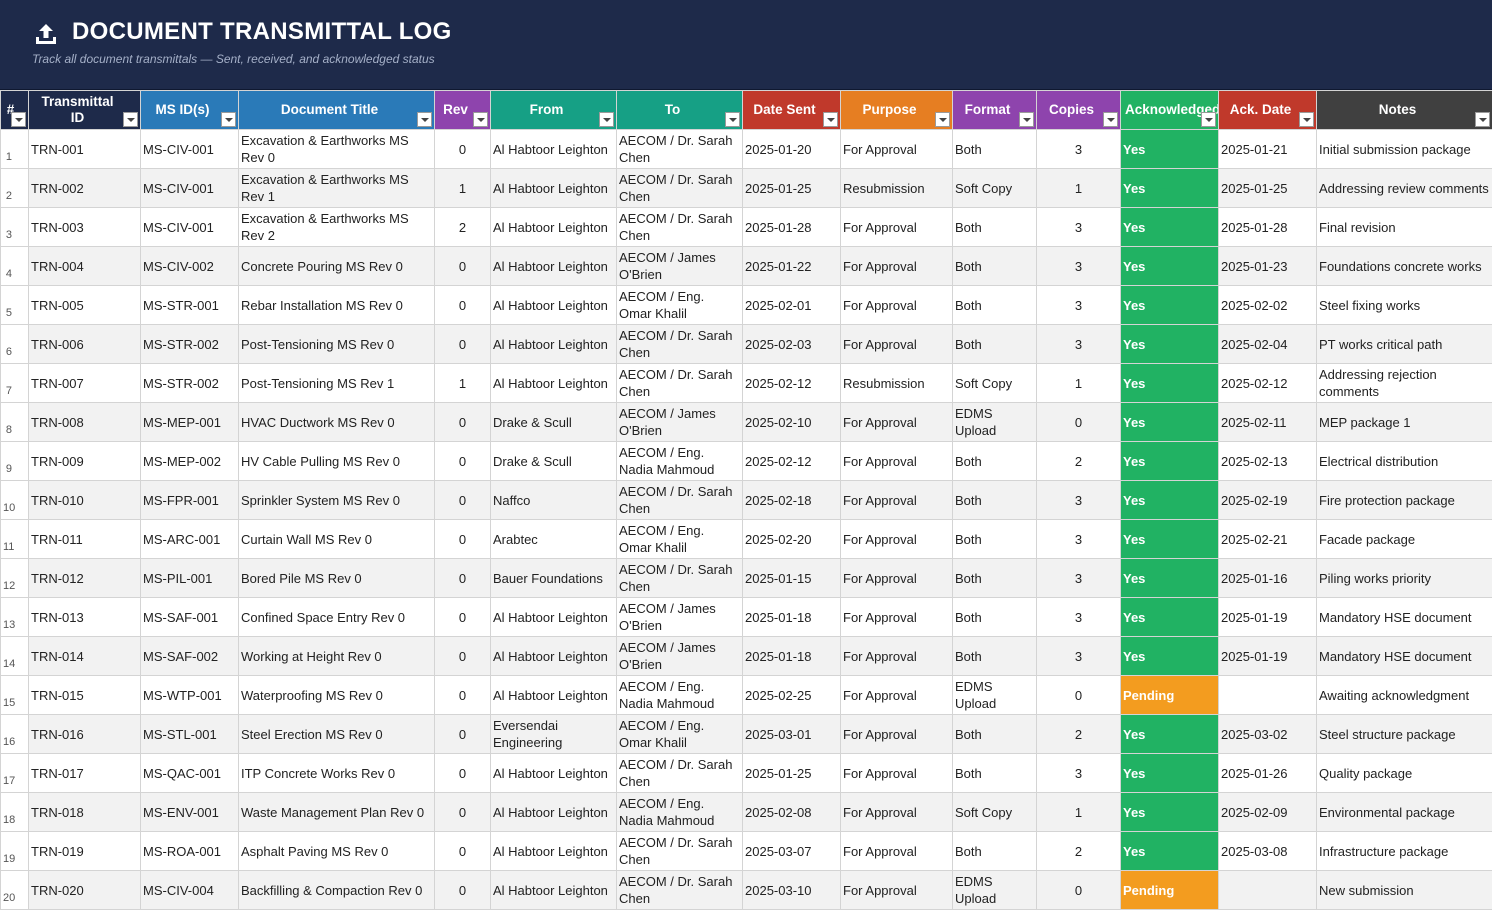 The image size is (1492, 910). Describe the element at coordinates (85, 812) in the screenshot. I see `cell-id: TRN-018` at that location.